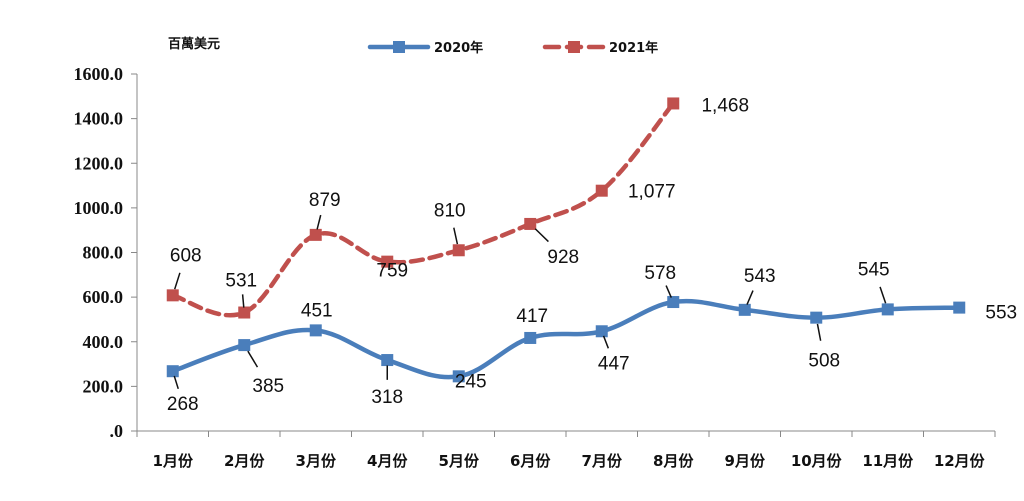 The image size is (1024, 501). Describe the element at coordinates (103, 342) in the screenshot. I see `y-tick-label: 400.0` at that location.